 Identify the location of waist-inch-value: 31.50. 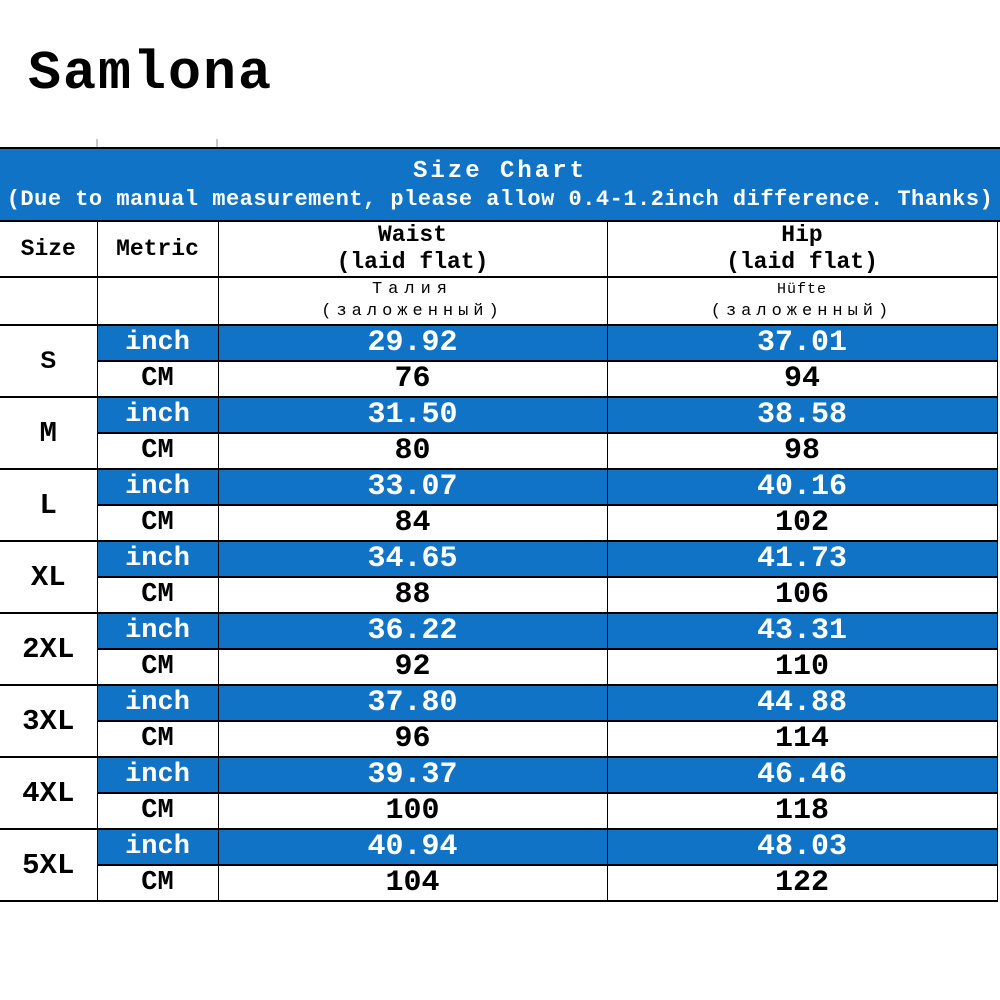
(413, 415).